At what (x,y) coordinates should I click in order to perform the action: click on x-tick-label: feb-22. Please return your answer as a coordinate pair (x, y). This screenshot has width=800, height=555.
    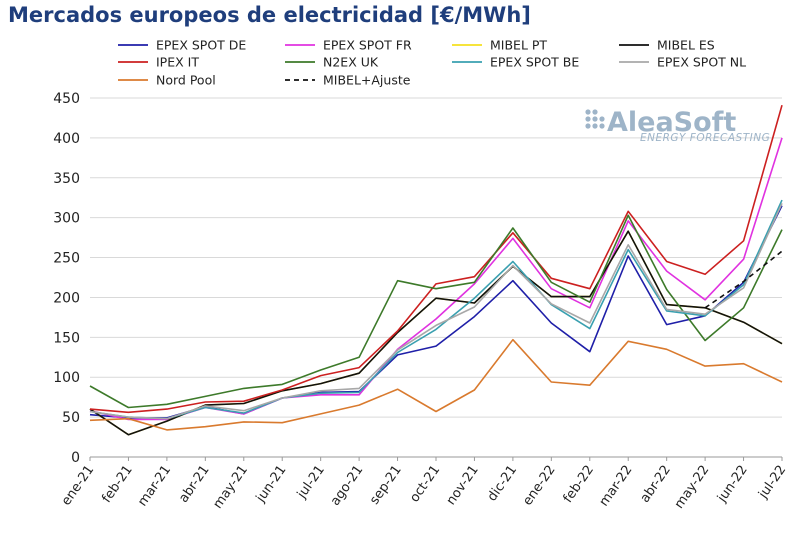
    Looking at the image, I should click on (579, 484).